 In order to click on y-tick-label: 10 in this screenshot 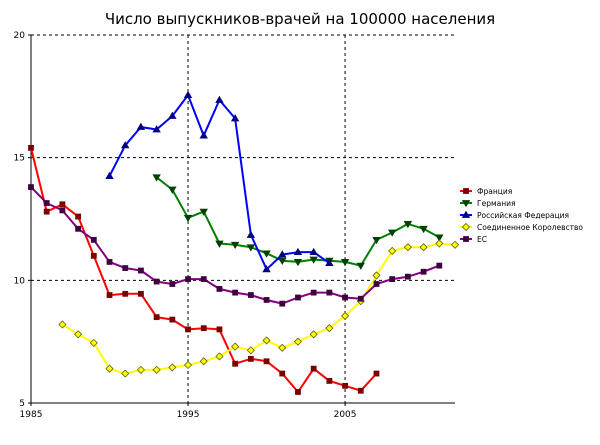, I will do `click(20, 281)`.